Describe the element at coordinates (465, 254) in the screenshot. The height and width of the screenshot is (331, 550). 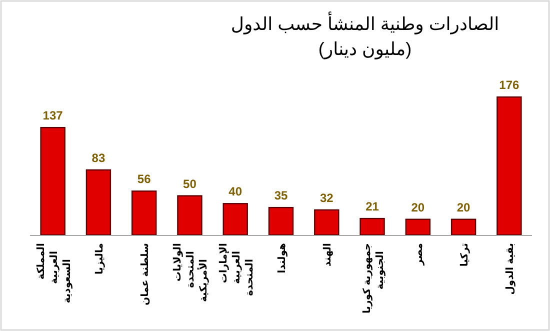
I see `x-tick-label: تركيا` at that location.